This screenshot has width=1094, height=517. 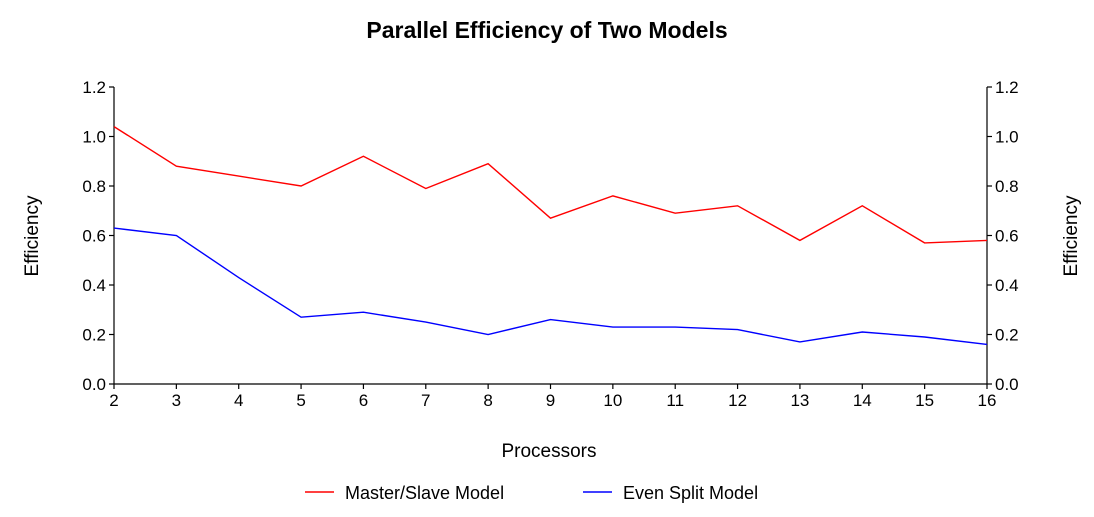 I want to click on y-tick-label-right: 1.0, so click(x=1007, y=137).